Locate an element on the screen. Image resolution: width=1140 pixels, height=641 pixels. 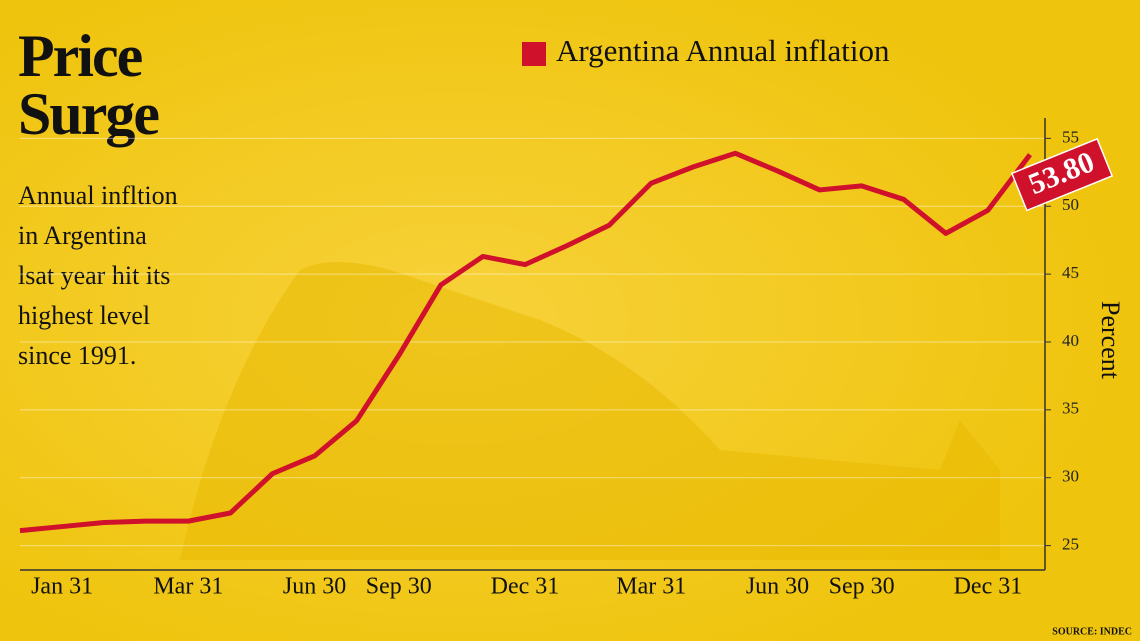
legend-swatch is located at coordinates (534, 54).